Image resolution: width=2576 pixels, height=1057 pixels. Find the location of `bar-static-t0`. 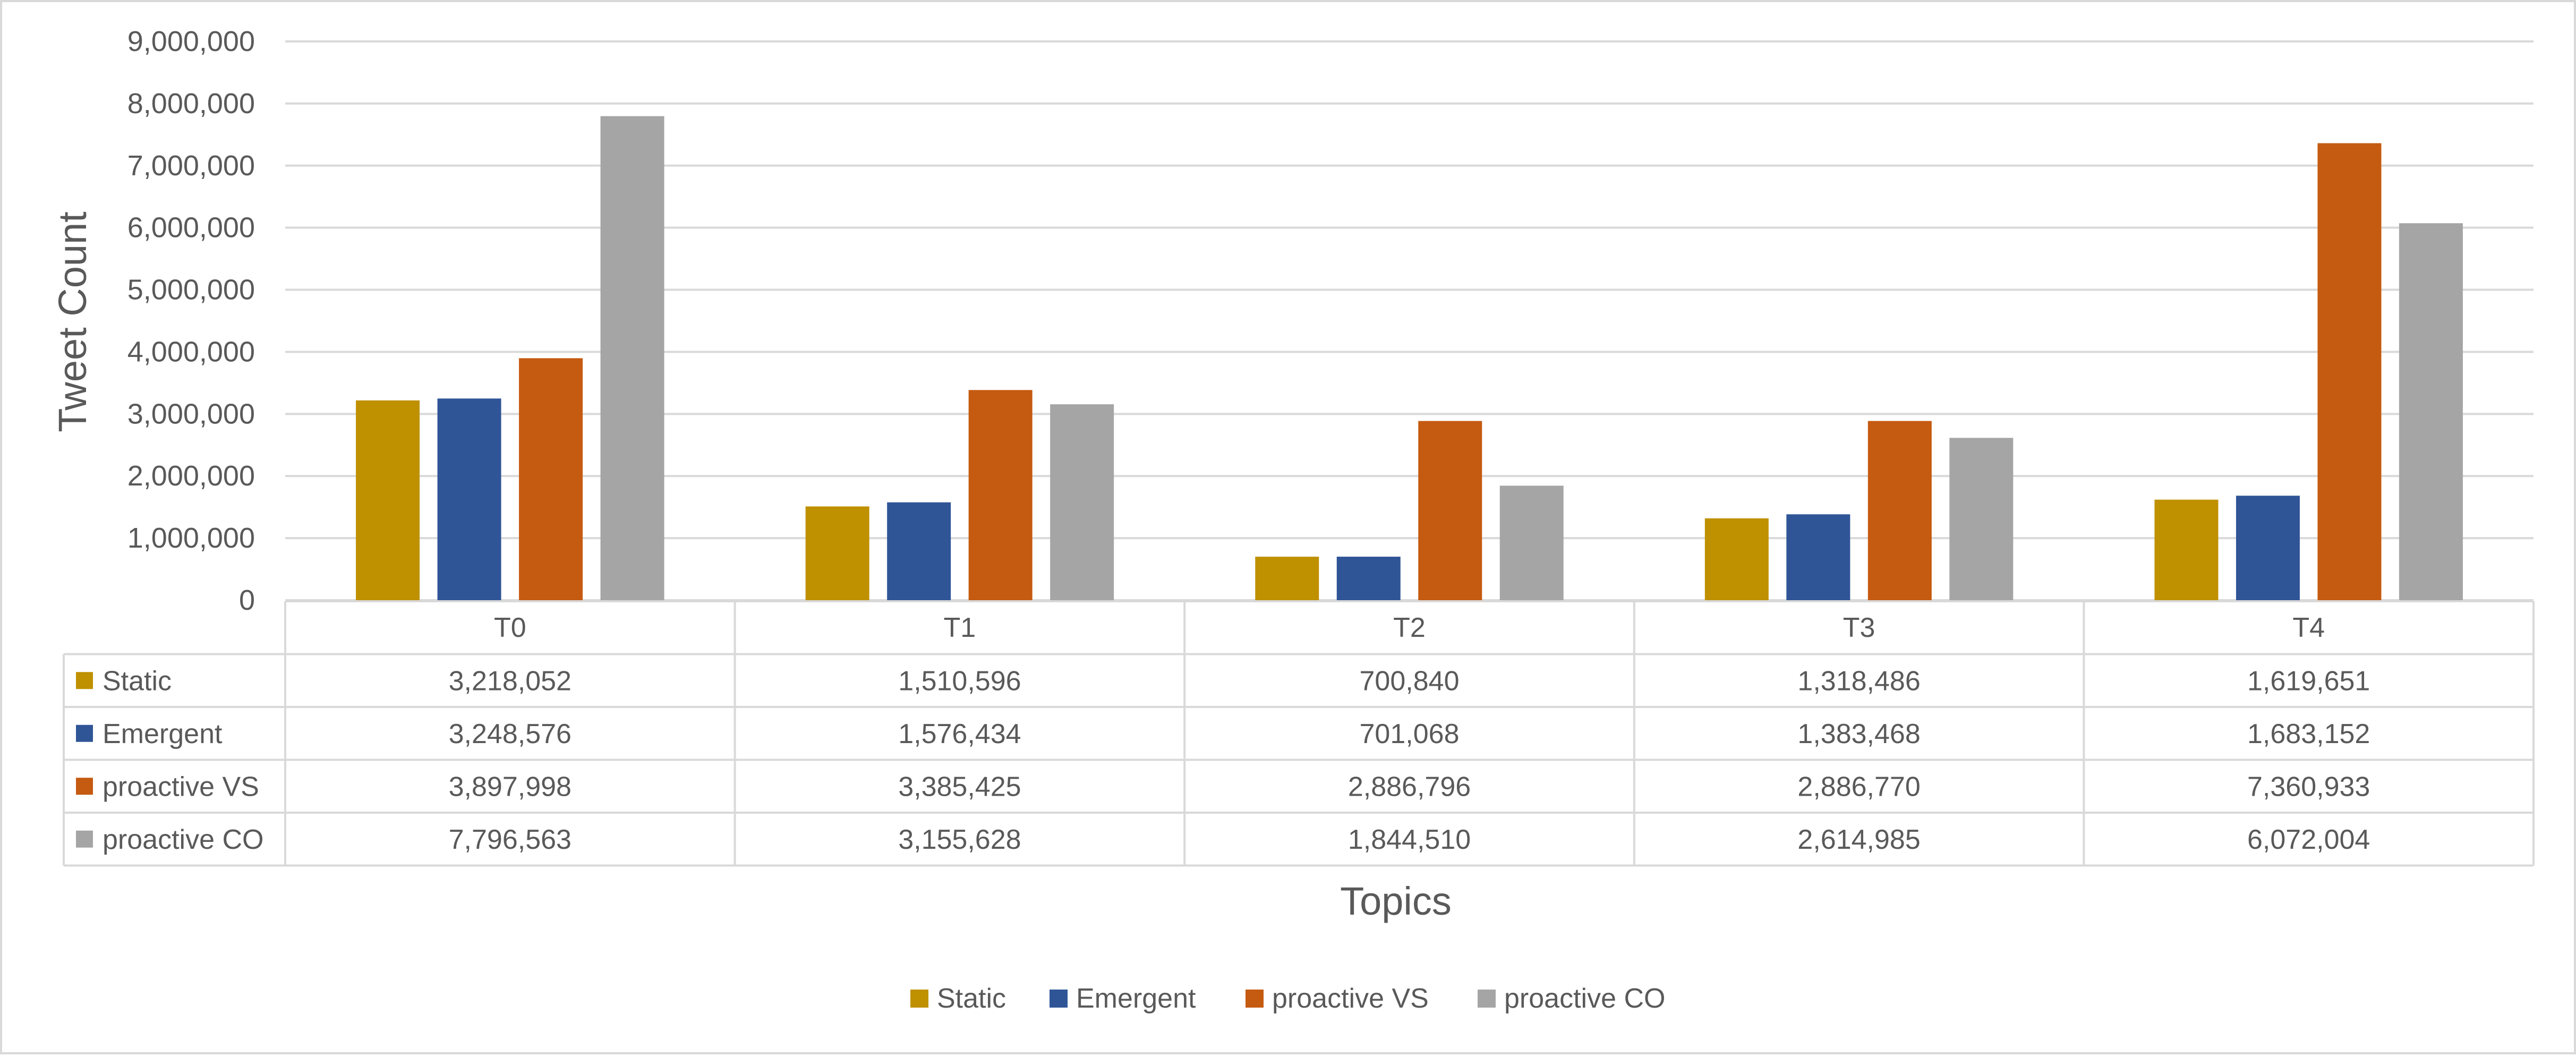

bar-static-t0 is located at coordinates (388, 500).